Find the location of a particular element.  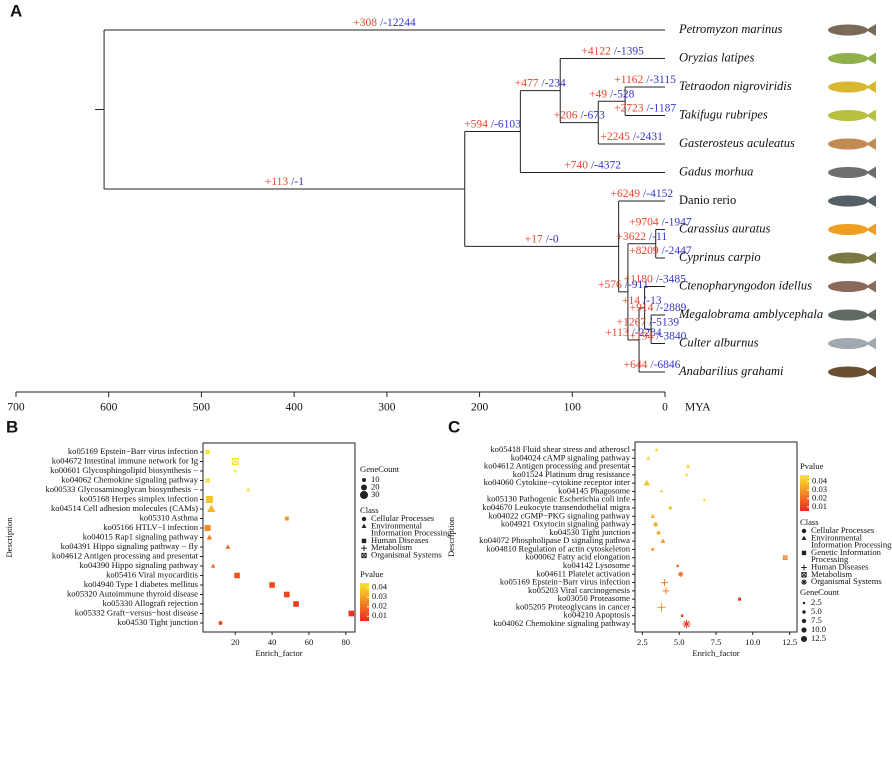

colorbar-label: 0.01 is located at coordinates (819, 506).